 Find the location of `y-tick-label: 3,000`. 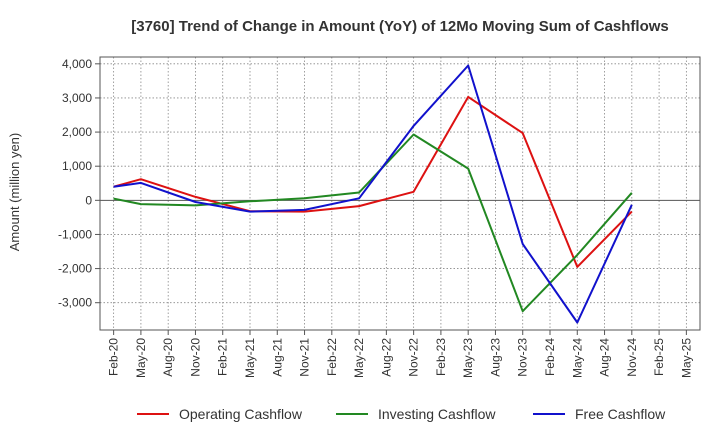

y-tick-label: 3,000 is located at coordinates (77, 98).